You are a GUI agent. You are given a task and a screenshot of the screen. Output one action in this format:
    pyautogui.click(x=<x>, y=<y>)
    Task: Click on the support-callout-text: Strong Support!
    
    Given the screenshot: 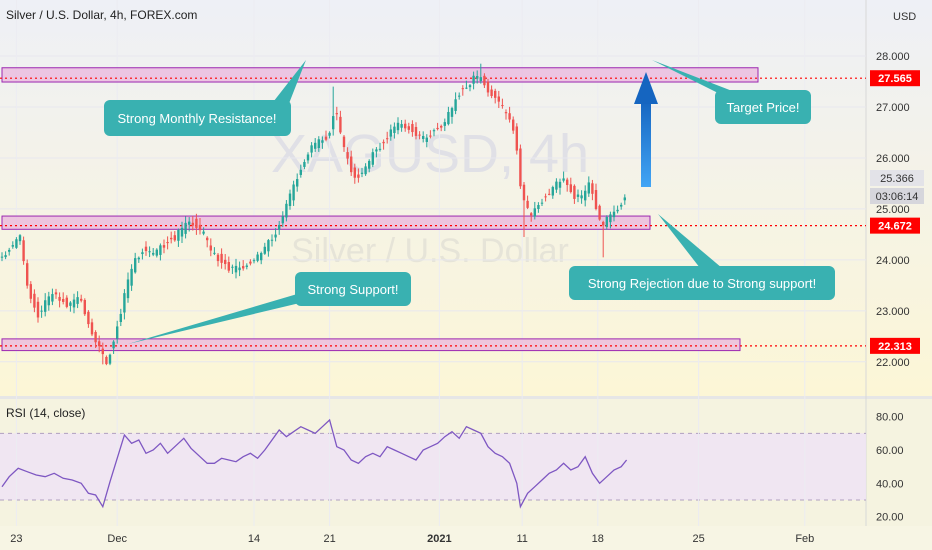 What is the action you would take?
    pyautogui.click(x=352, y=289)
    